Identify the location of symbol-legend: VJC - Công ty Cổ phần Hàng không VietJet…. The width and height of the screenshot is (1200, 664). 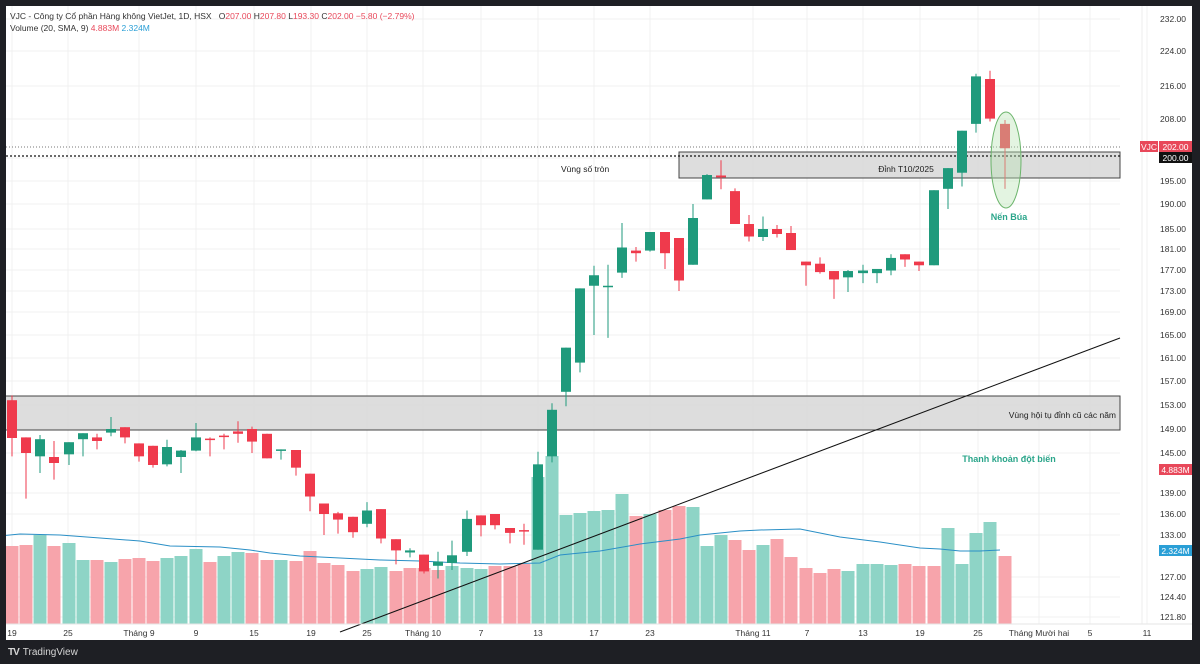
(212, 16).